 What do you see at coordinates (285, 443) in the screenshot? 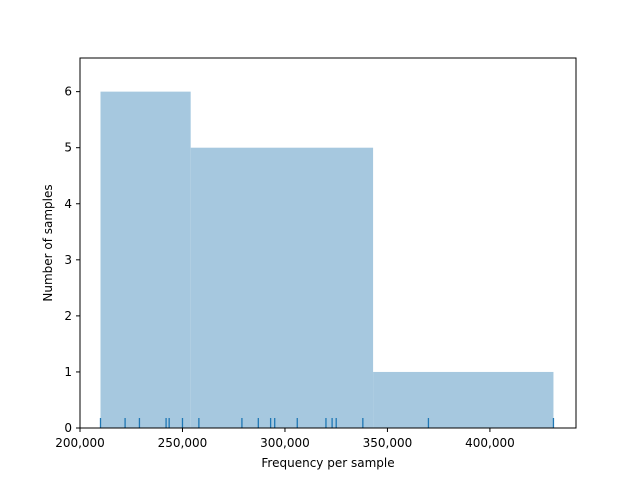
I see `x-tick-label-3: 300,000` at bounding box center [285, 443].